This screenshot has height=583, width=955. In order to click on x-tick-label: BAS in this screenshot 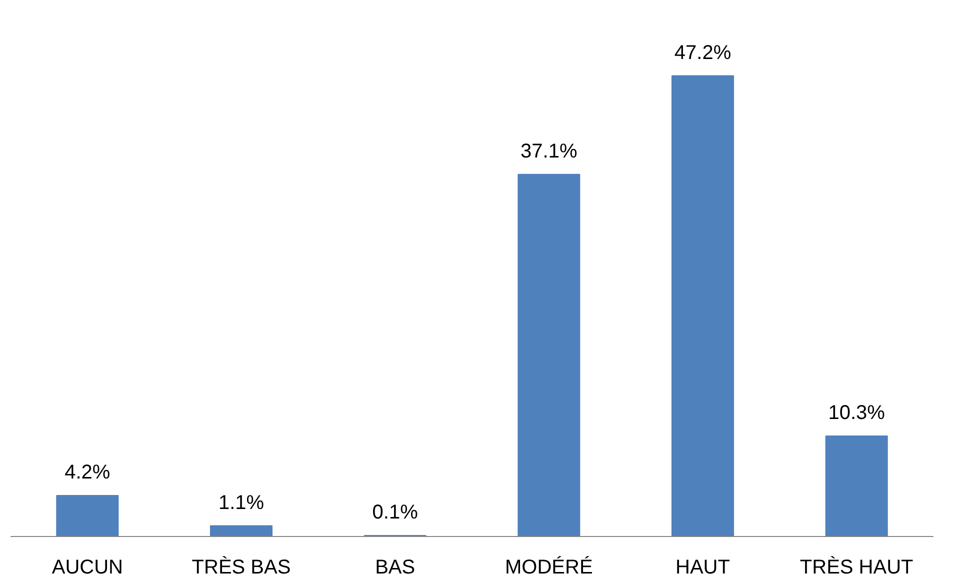, I will do `click(395, 567)`.